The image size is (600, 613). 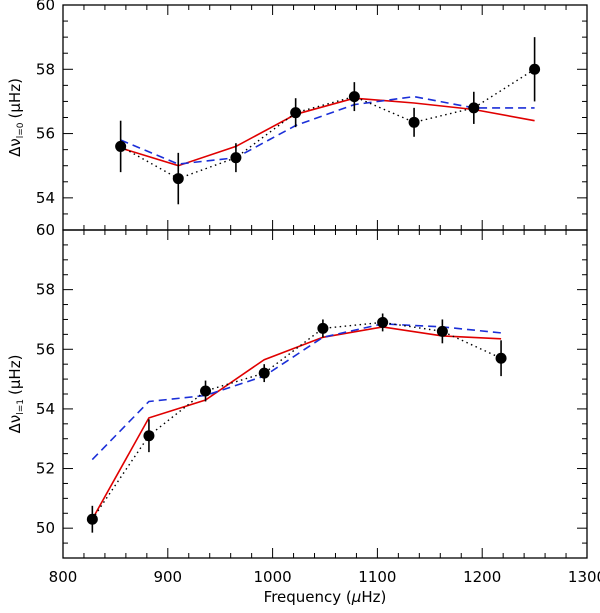 I want to click on y-tick-label: 50, so click(x=45, y=528).